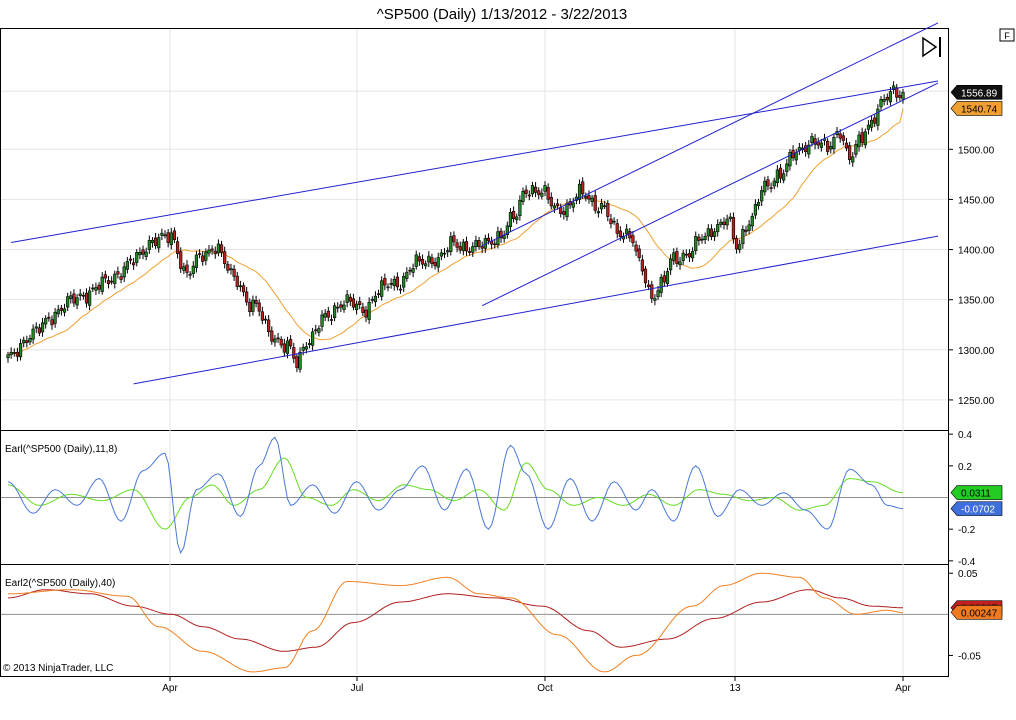 This screenshot has width=1016, height=720. What do you see at coordinates (455, 620) in the screenshot?
I see `earl2-b-line` at bounding box center [455, 620].